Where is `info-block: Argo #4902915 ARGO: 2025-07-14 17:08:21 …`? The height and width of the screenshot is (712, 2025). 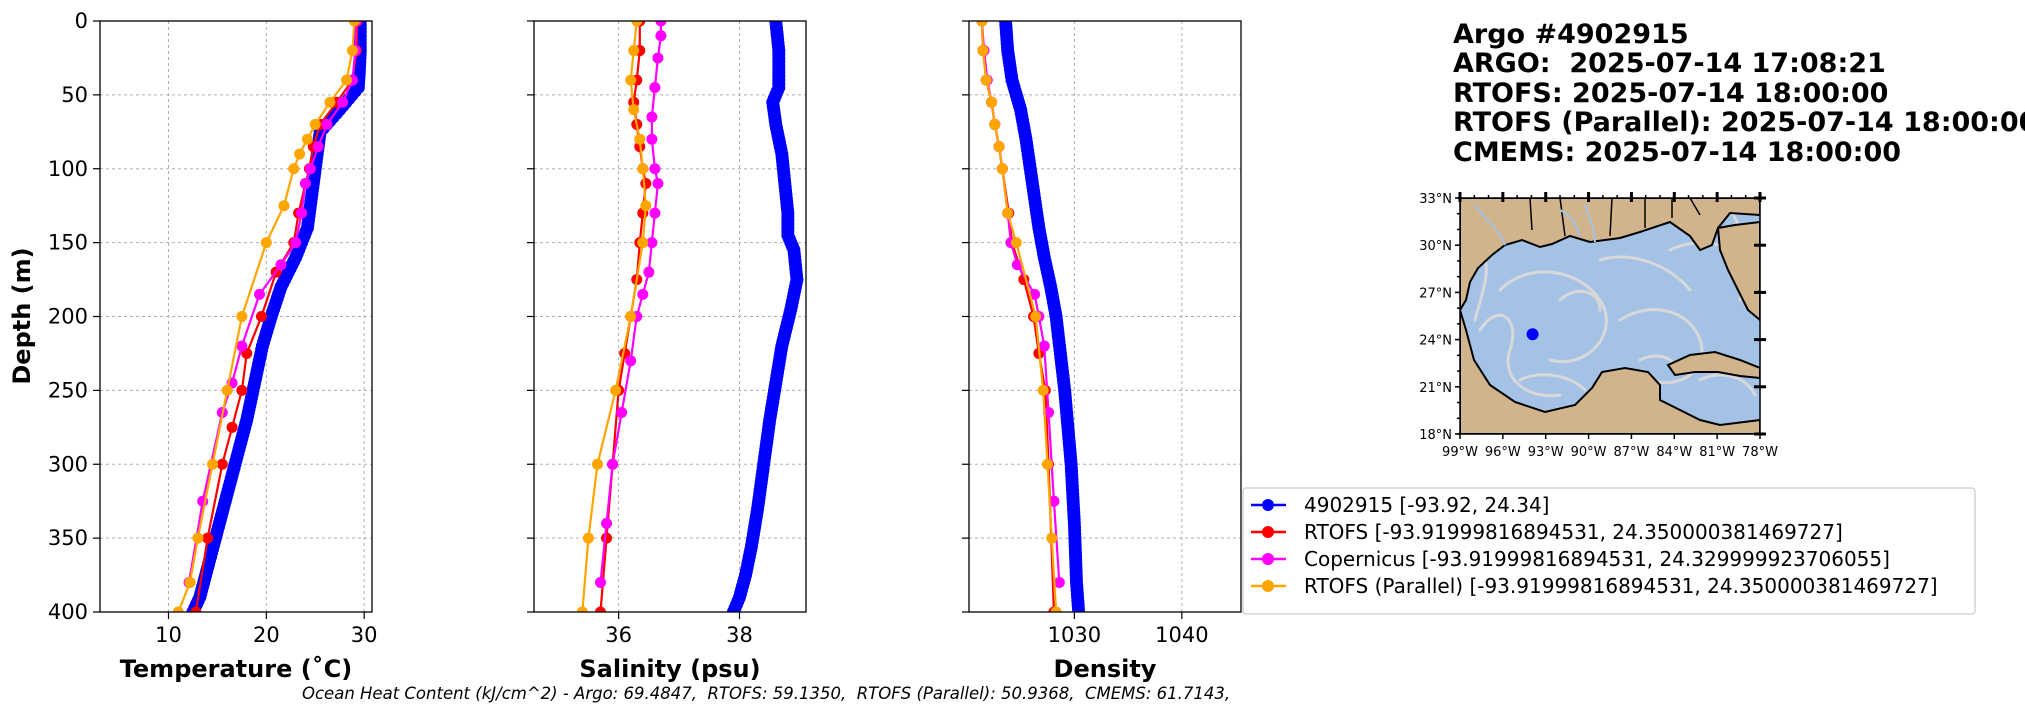 info-block: Argo #4902915 ARGO: 2025-07-14 17:08:21 … is located at coordinates (1739, 93).